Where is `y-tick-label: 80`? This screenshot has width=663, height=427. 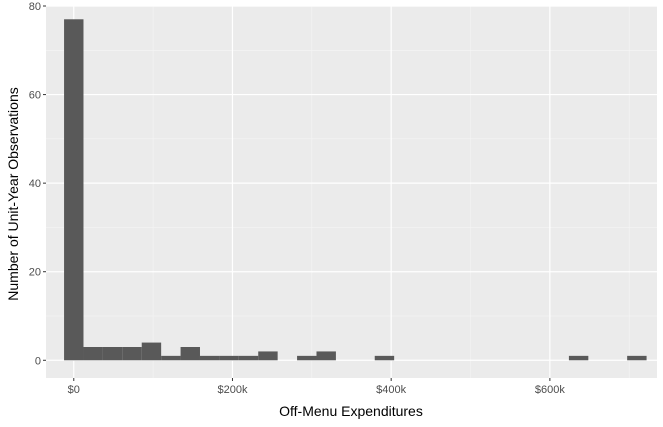
y-tick-label: 80 is located at coordinates (35, 7).